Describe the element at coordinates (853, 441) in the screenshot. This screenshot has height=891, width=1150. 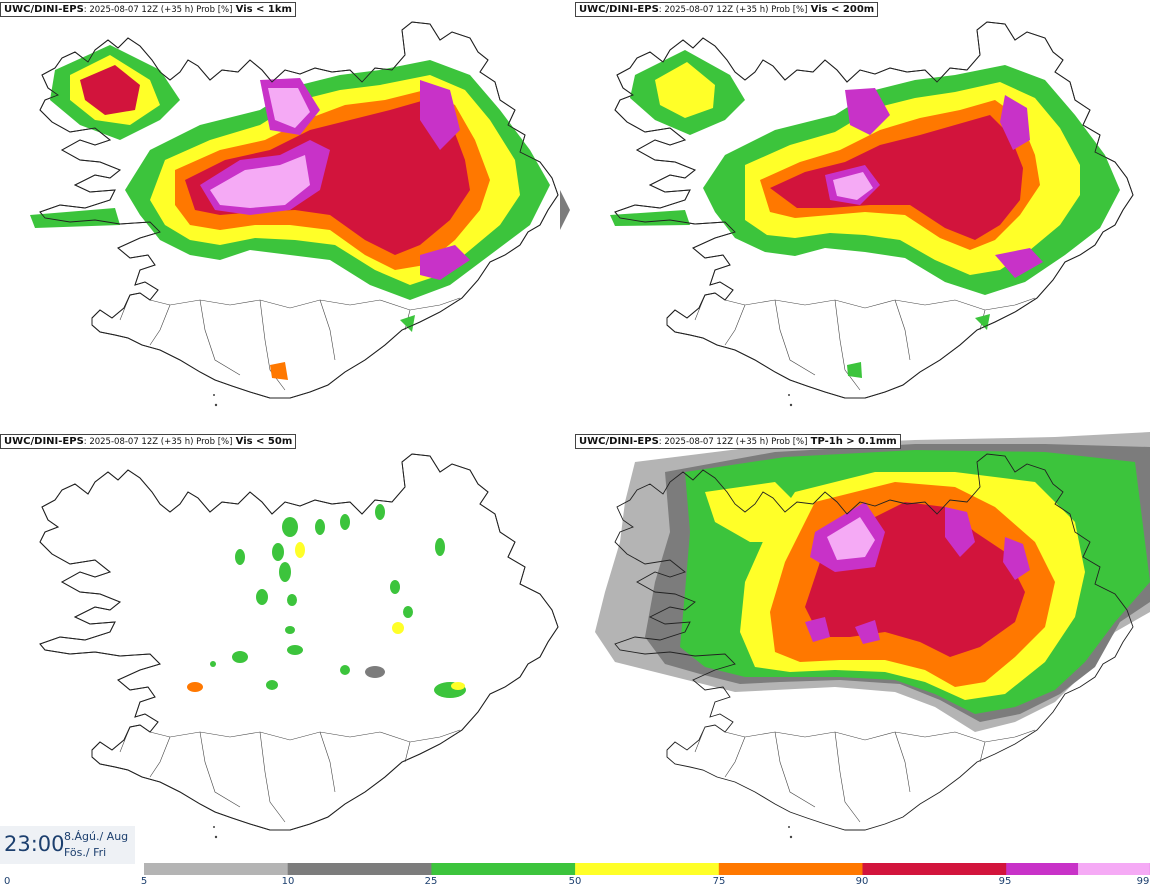
I see `variable-name: TP-1h > 0.1mm` at that location.